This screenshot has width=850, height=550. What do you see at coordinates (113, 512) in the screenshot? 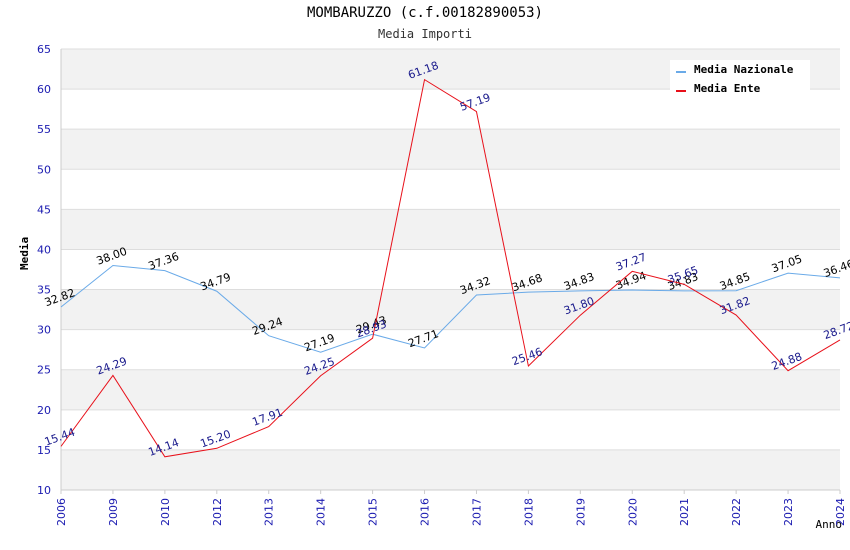
I see `x-tick-label: 2009` at bounding box center [113, 512].